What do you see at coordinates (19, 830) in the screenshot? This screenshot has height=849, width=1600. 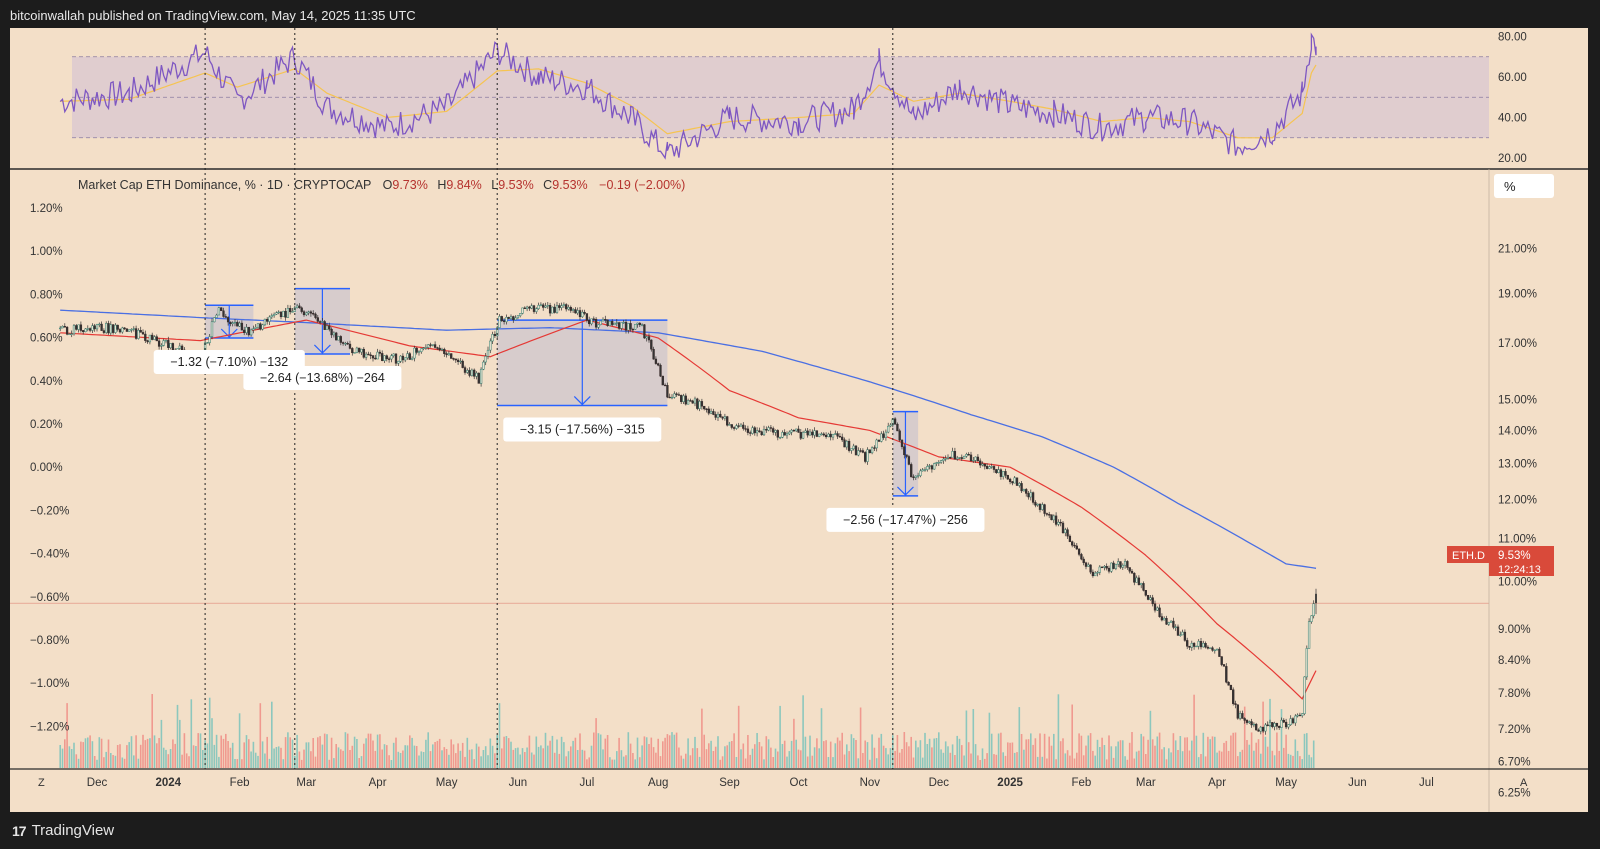 I see `tradingview-logo-icon: 17` at bounding box center [19, 830].